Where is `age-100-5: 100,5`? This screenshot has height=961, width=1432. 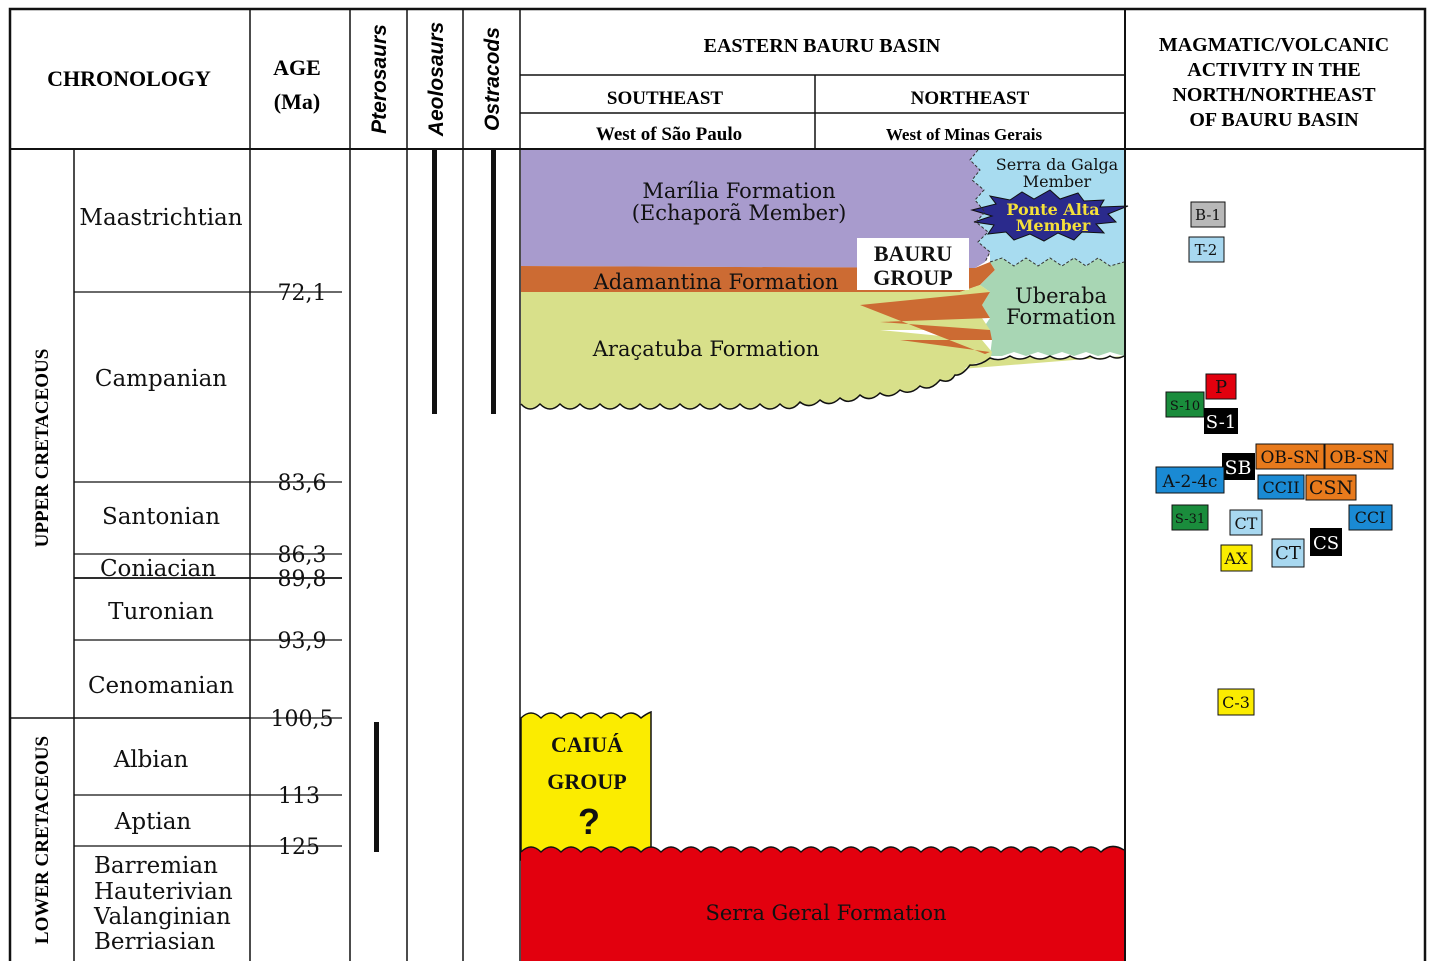 age-100-5: 100,5 is located at coordinates (302, 719).